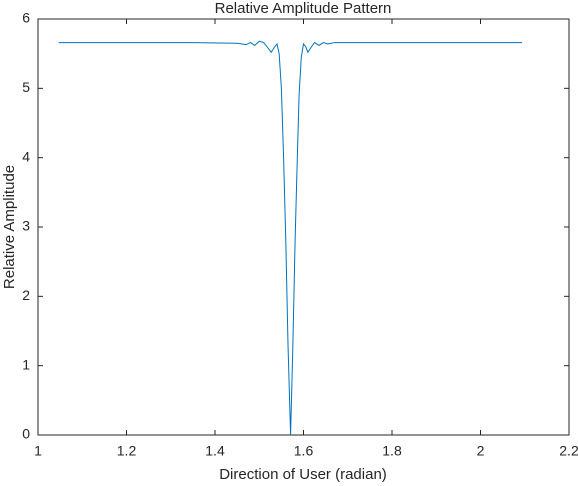 The width and height of the screenshot is (578, 486). Describe the element at coordinates (304, 451) in the screenshot. I see `x-tick-label: 1.6` at that location.